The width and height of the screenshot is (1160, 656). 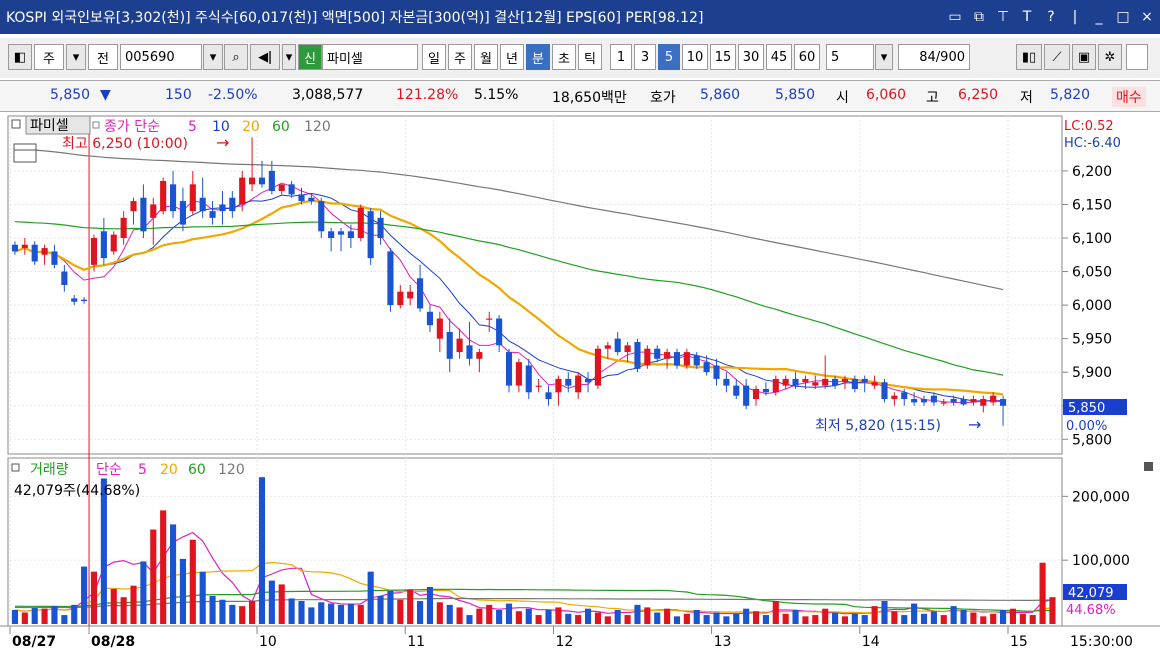 What do you see at coordinates (1137, 57) in the screenshot?
I see `option-checkbox` at bounding box center [1137, 57].